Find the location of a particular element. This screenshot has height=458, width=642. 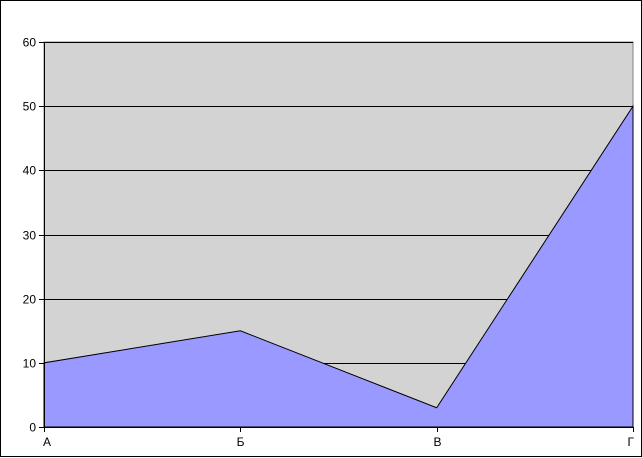

y-tick-label-60: 60 is located at coordinates (30, 43).